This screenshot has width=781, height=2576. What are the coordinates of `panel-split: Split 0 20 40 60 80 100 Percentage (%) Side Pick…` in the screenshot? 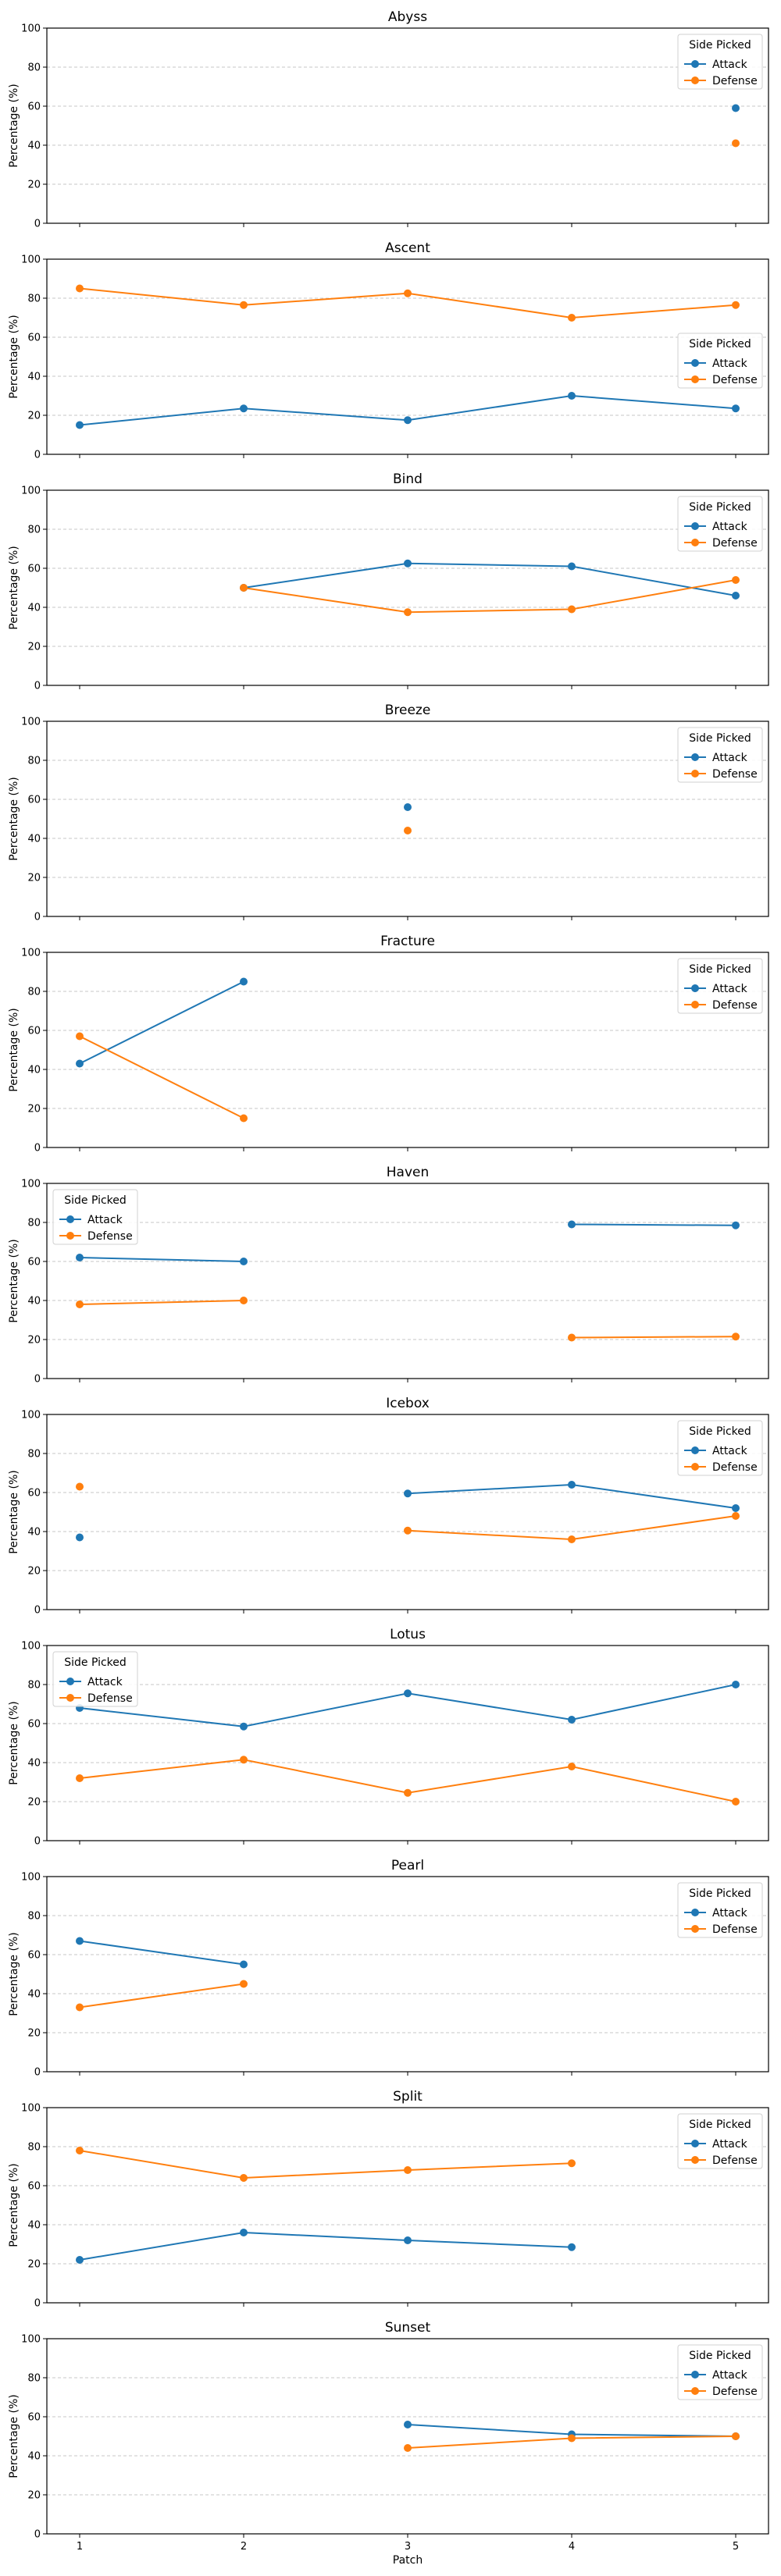 It's located at (388, 2199).